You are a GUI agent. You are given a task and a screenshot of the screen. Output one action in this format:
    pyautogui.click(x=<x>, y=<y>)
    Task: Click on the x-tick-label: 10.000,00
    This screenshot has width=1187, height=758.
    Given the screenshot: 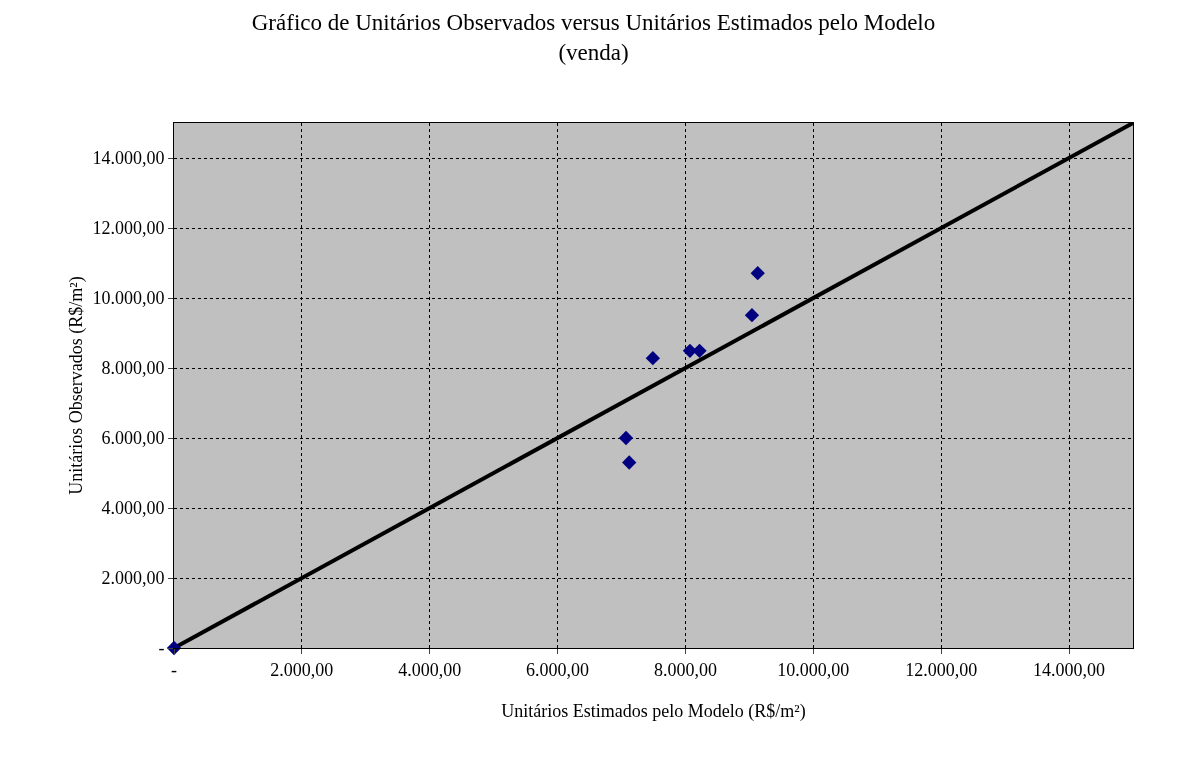 What is the action you would take?
    pyautogui.click(x=813, y=669)
    